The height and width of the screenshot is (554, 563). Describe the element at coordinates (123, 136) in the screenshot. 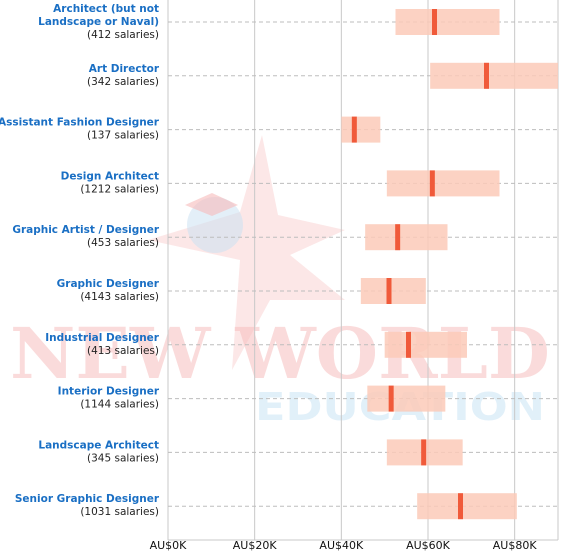

I see `salary-count: (137 salaries)` at that location.